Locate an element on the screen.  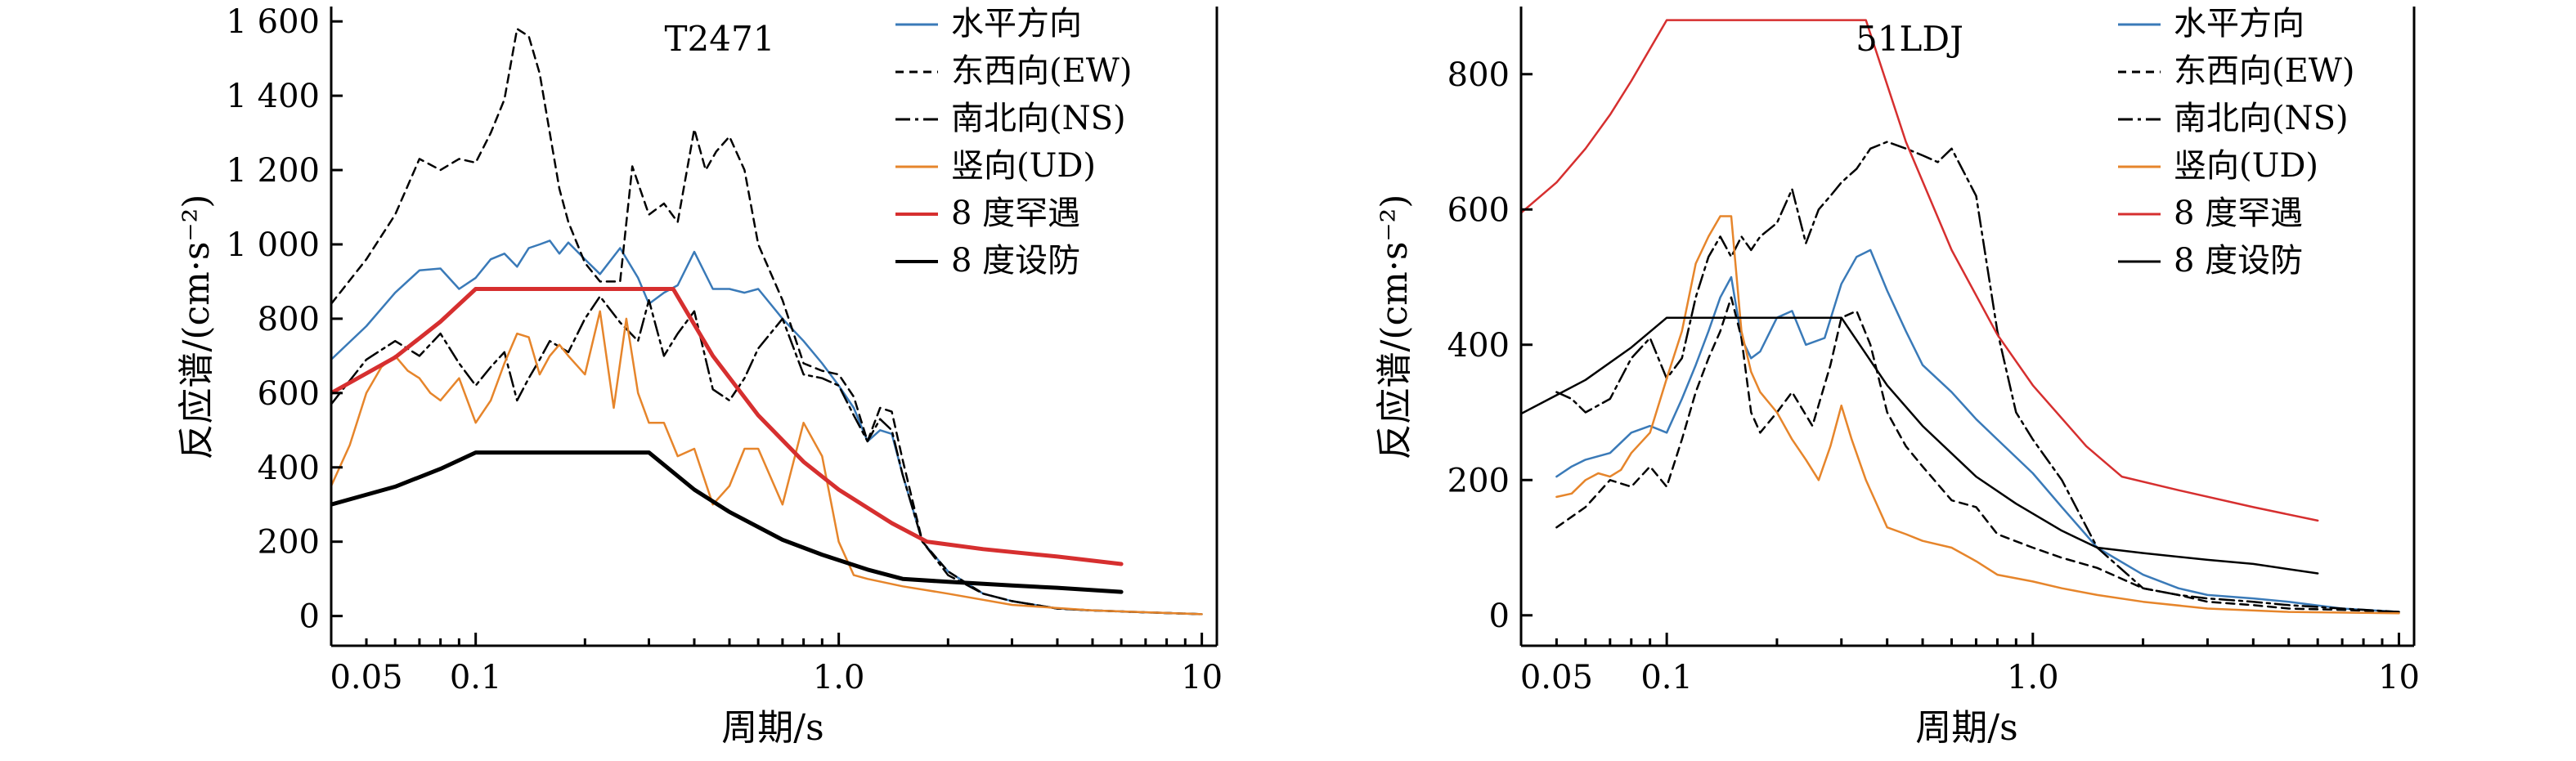
y-tick-label: 1 600 is located at coordinates (273, 22).